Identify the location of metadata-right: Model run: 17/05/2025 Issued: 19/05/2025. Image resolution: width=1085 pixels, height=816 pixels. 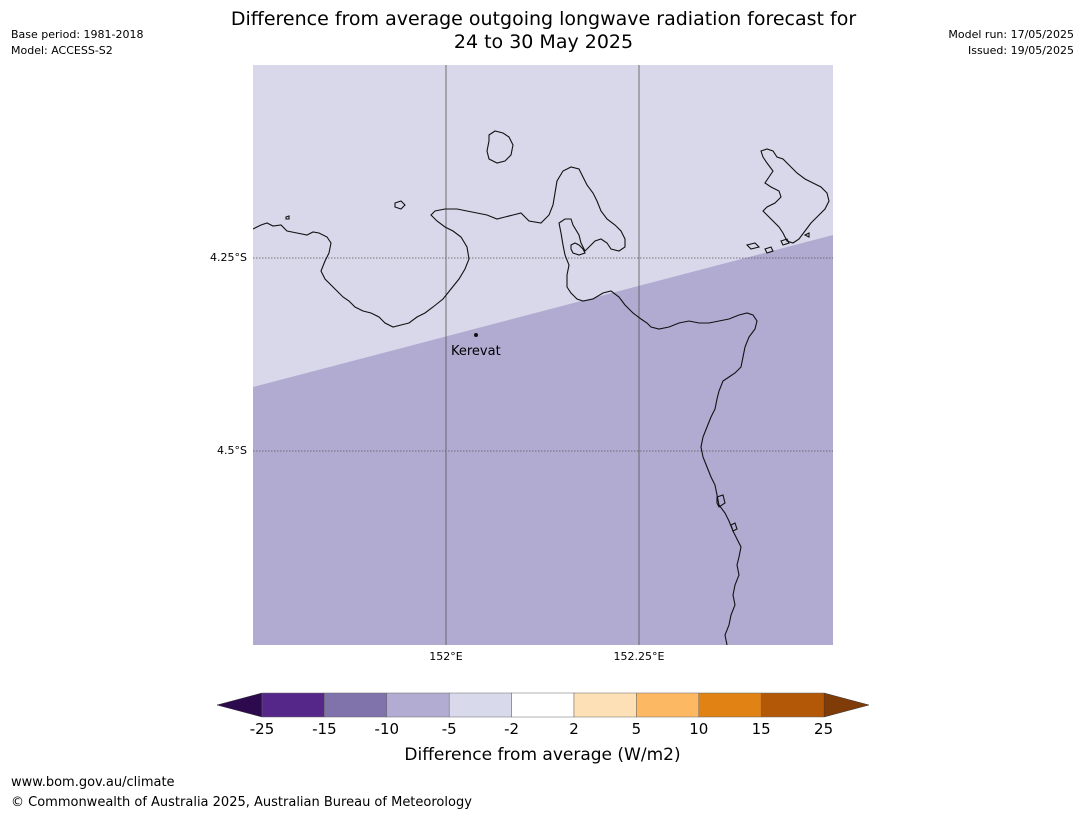
(1011, 43).